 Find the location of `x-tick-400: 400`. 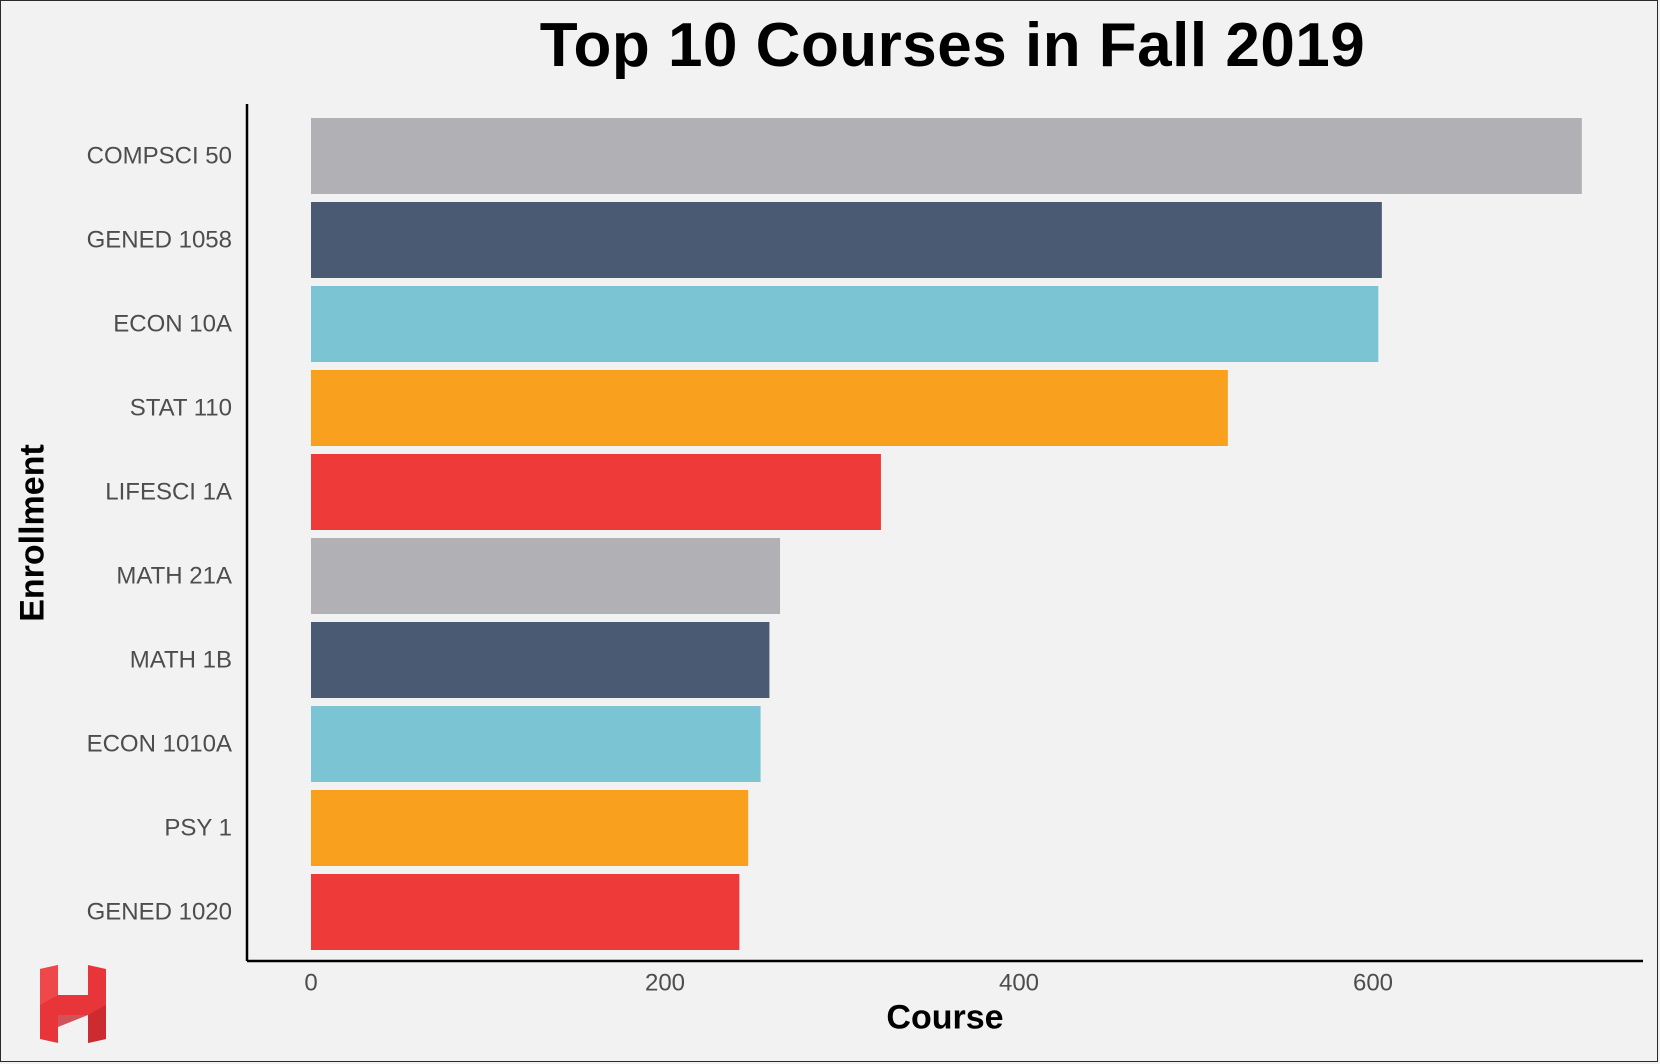

x-tick-400: 400 is located at coordinates (1019, 983).